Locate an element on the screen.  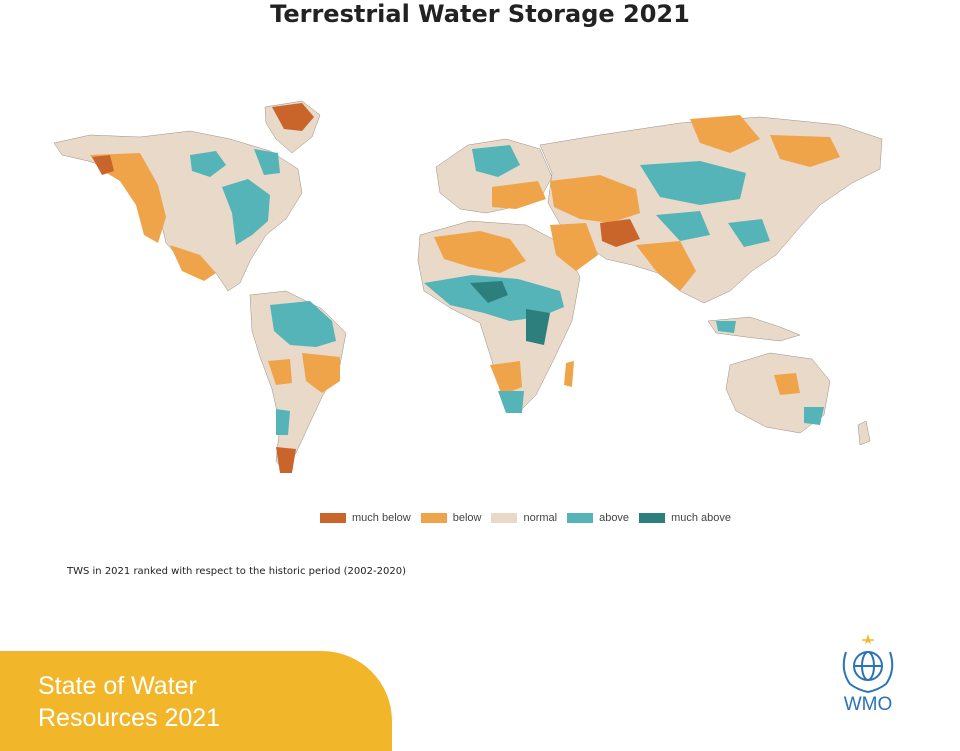
legend-item-above: above is located at coordinates (598, 518).